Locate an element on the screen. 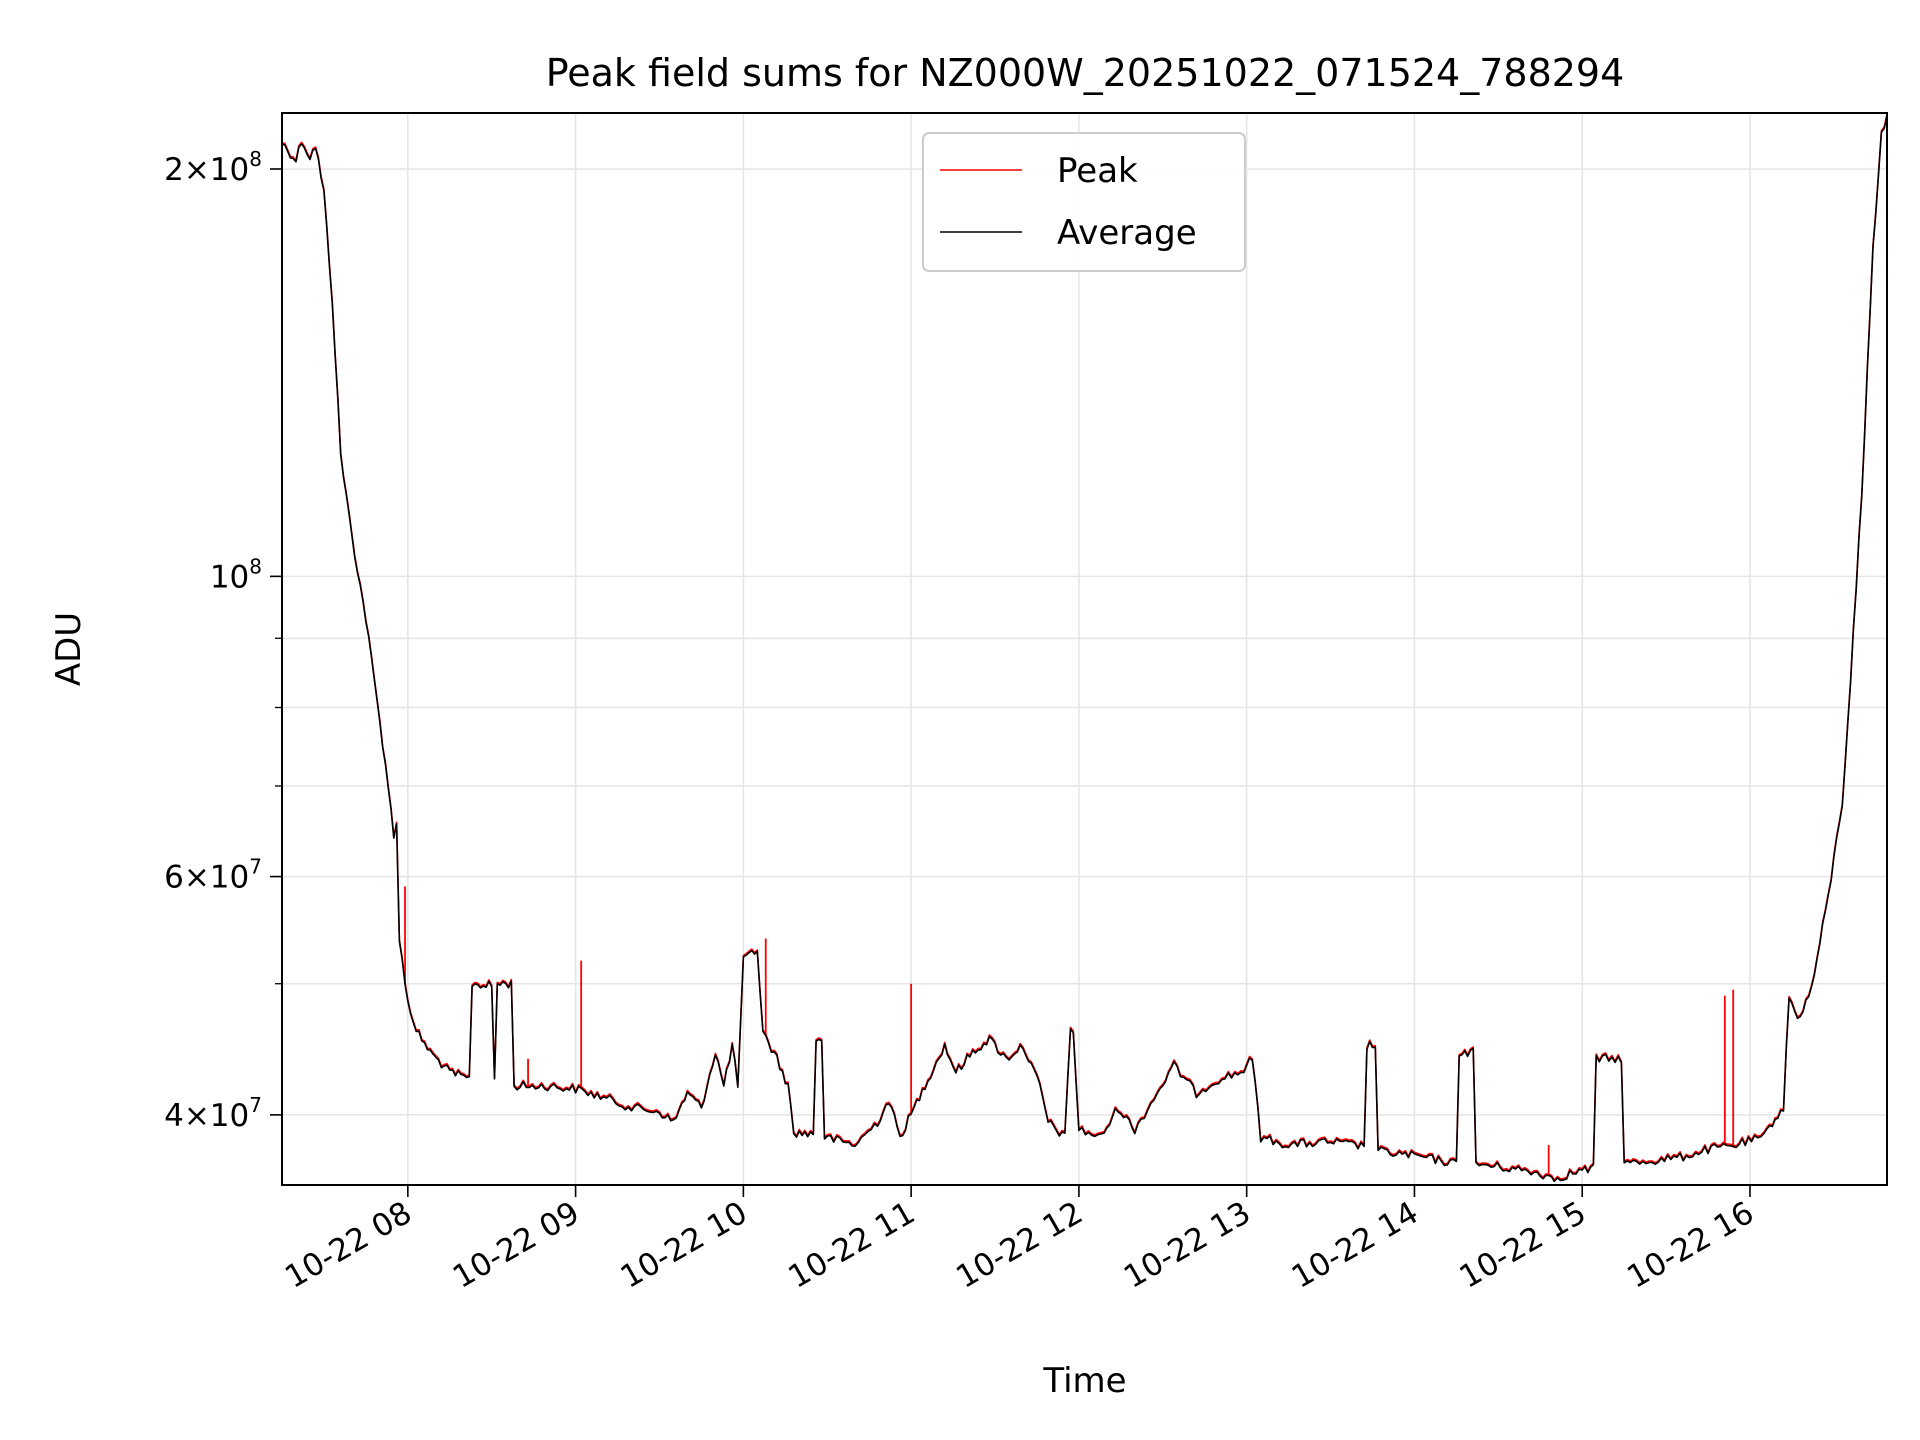 The width and height of the screenshot is (1920, 1440). legend-label-average: Average is located at coordinates (1127, 233).